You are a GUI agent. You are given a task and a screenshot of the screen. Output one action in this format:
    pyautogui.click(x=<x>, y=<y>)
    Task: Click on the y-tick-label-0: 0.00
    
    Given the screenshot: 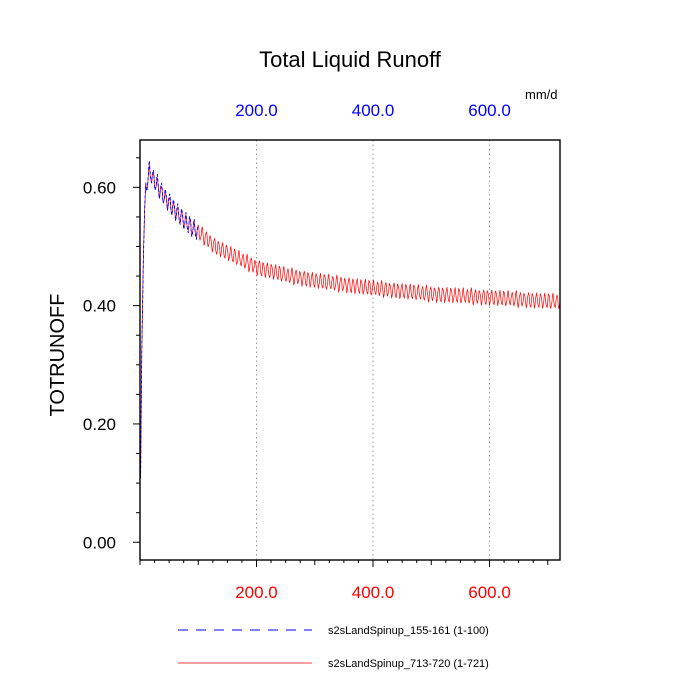 What is the action you would take?
    pyautogui.click(x=99, y=542)
    